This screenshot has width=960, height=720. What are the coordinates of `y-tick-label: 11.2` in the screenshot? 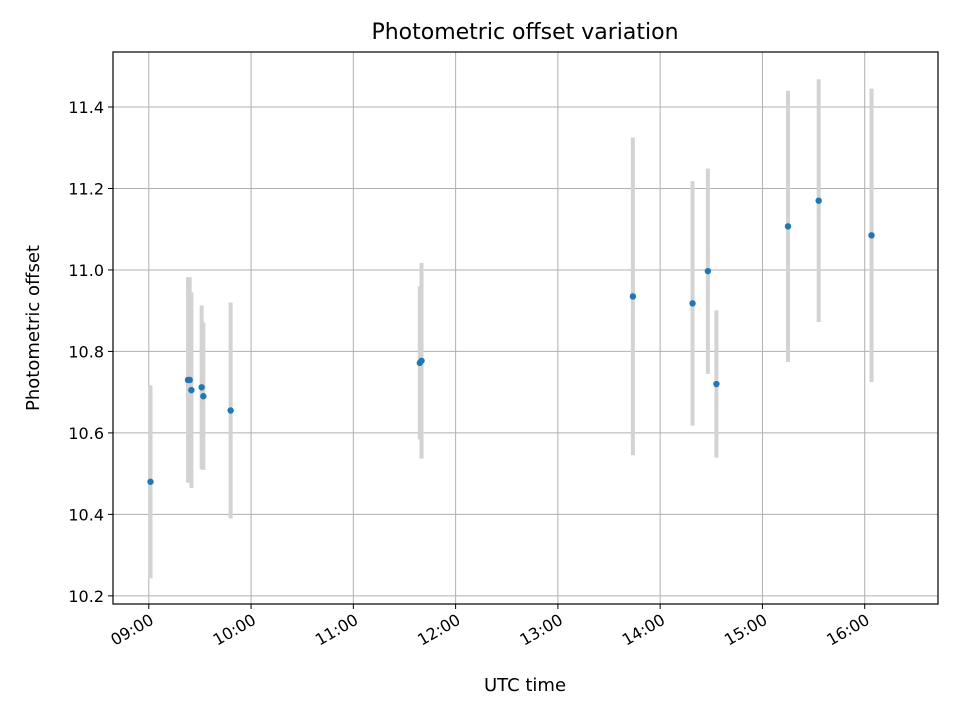 It's located at (86, 188).